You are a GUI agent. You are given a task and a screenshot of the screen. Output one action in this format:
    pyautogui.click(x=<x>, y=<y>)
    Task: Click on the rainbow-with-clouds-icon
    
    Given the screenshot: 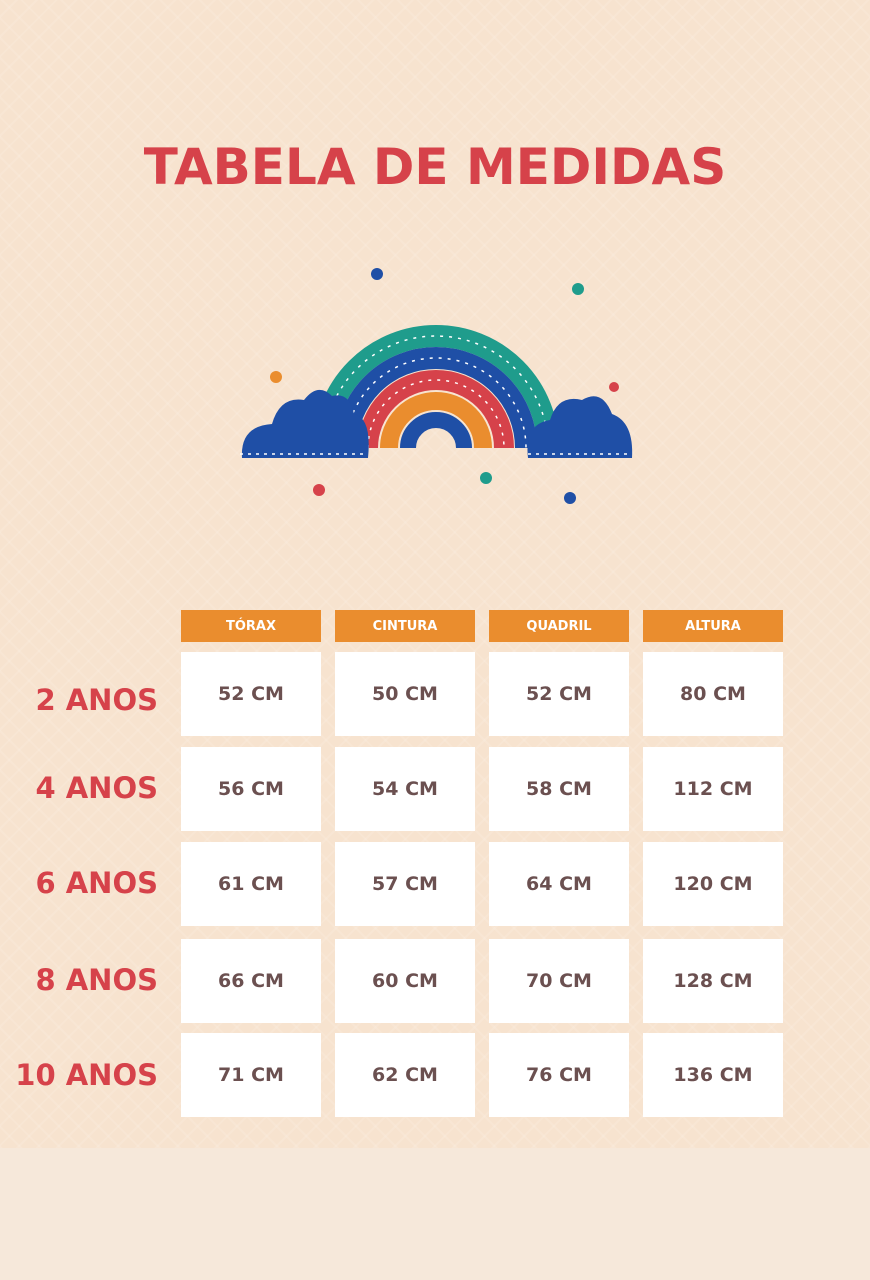 What is the action you would take?
    pyautogui.click(x=436, y=386)
    